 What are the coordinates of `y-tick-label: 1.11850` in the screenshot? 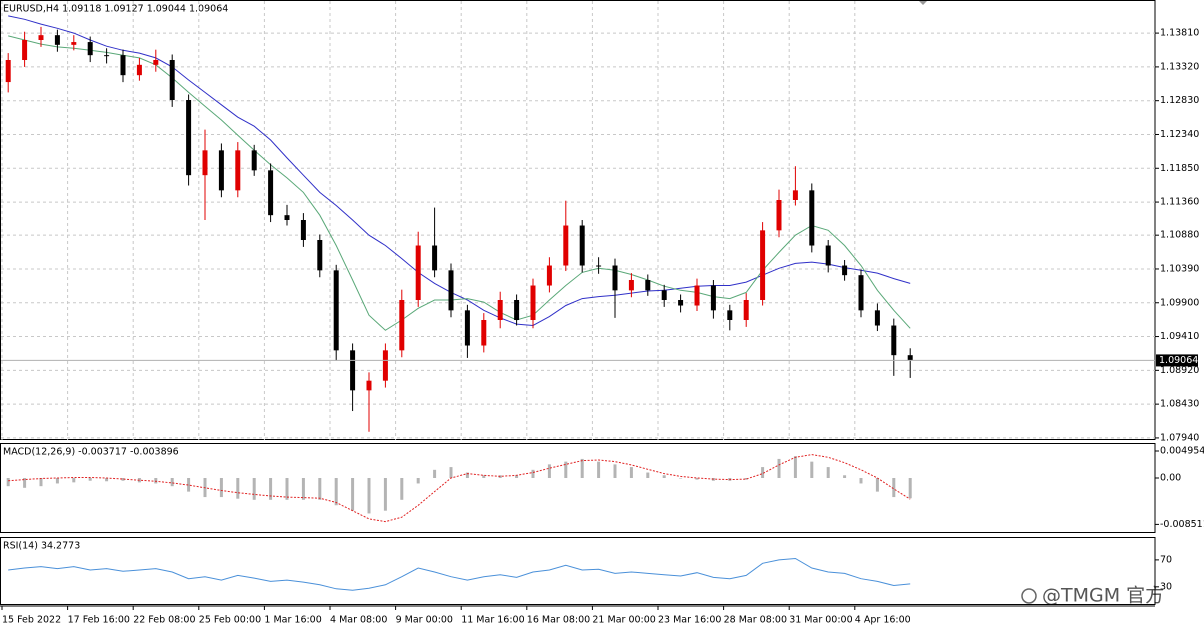 It's located at (1179, 168).